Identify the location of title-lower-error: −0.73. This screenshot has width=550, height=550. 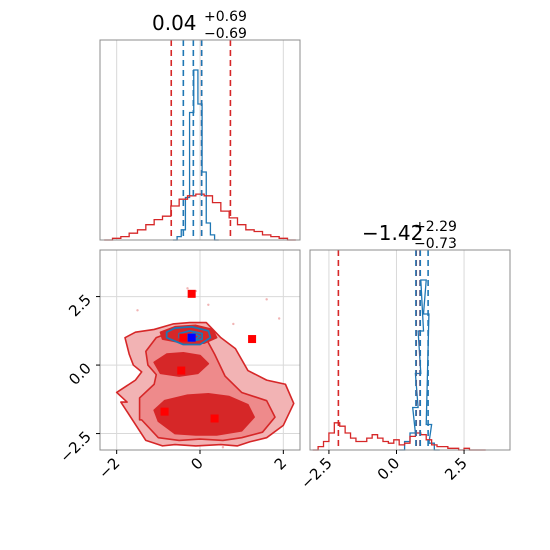
(435, 244).